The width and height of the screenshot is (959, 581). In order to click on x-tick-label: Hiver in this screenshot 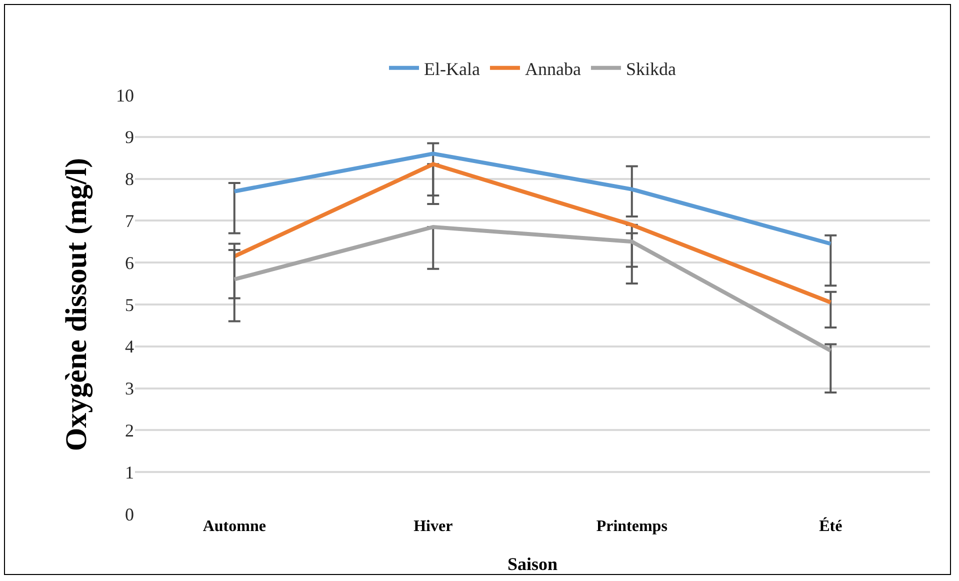, I will do `click(433, 526)`.